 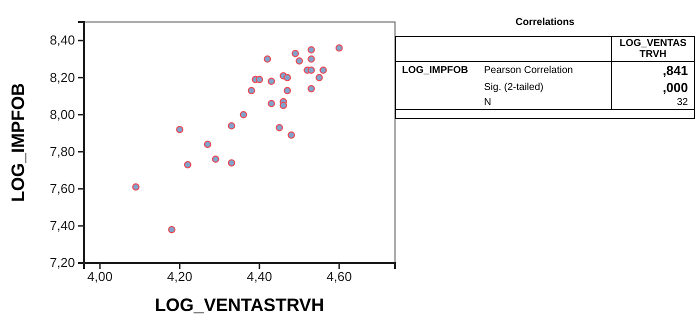 What do you see at coordinates (62, 77) in the screenshot?
I see `y-tick-label: 8,20` at bounding box center [62, 77].